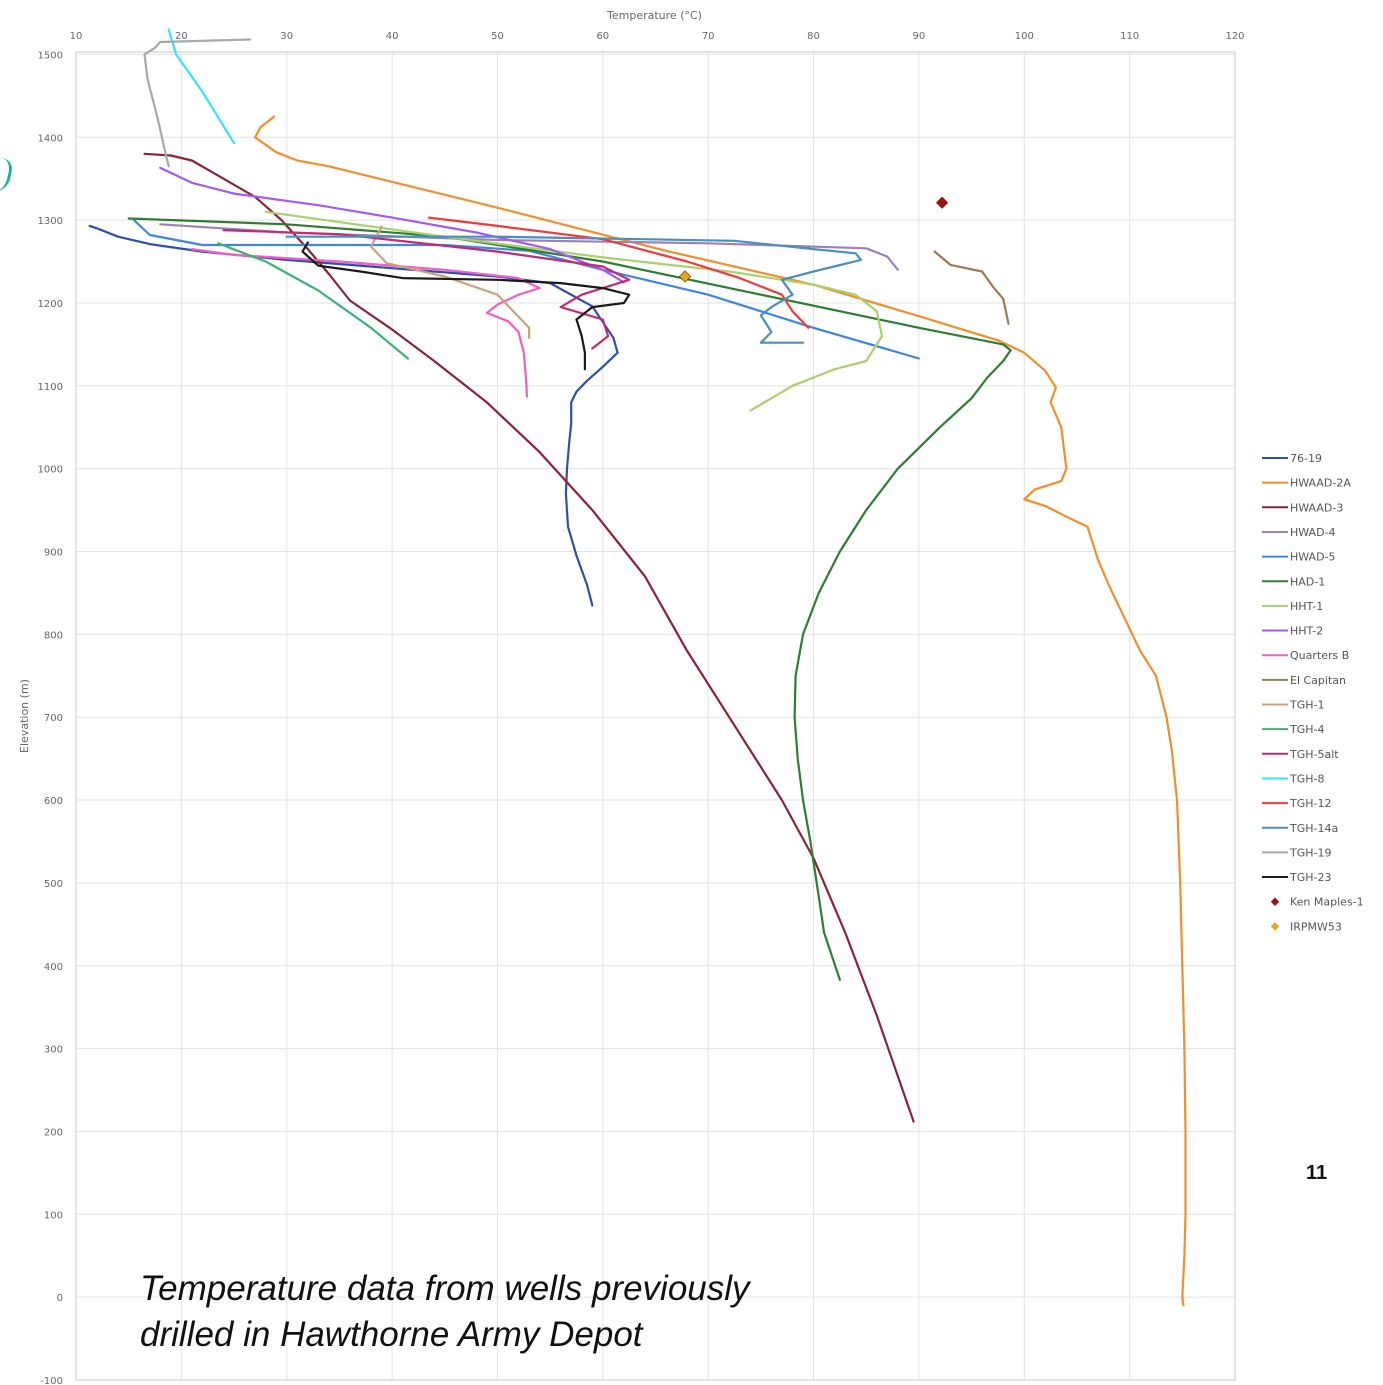 The image size is (1383, 1385). I want to click on series-line-quarters-b, so click(365, 323).